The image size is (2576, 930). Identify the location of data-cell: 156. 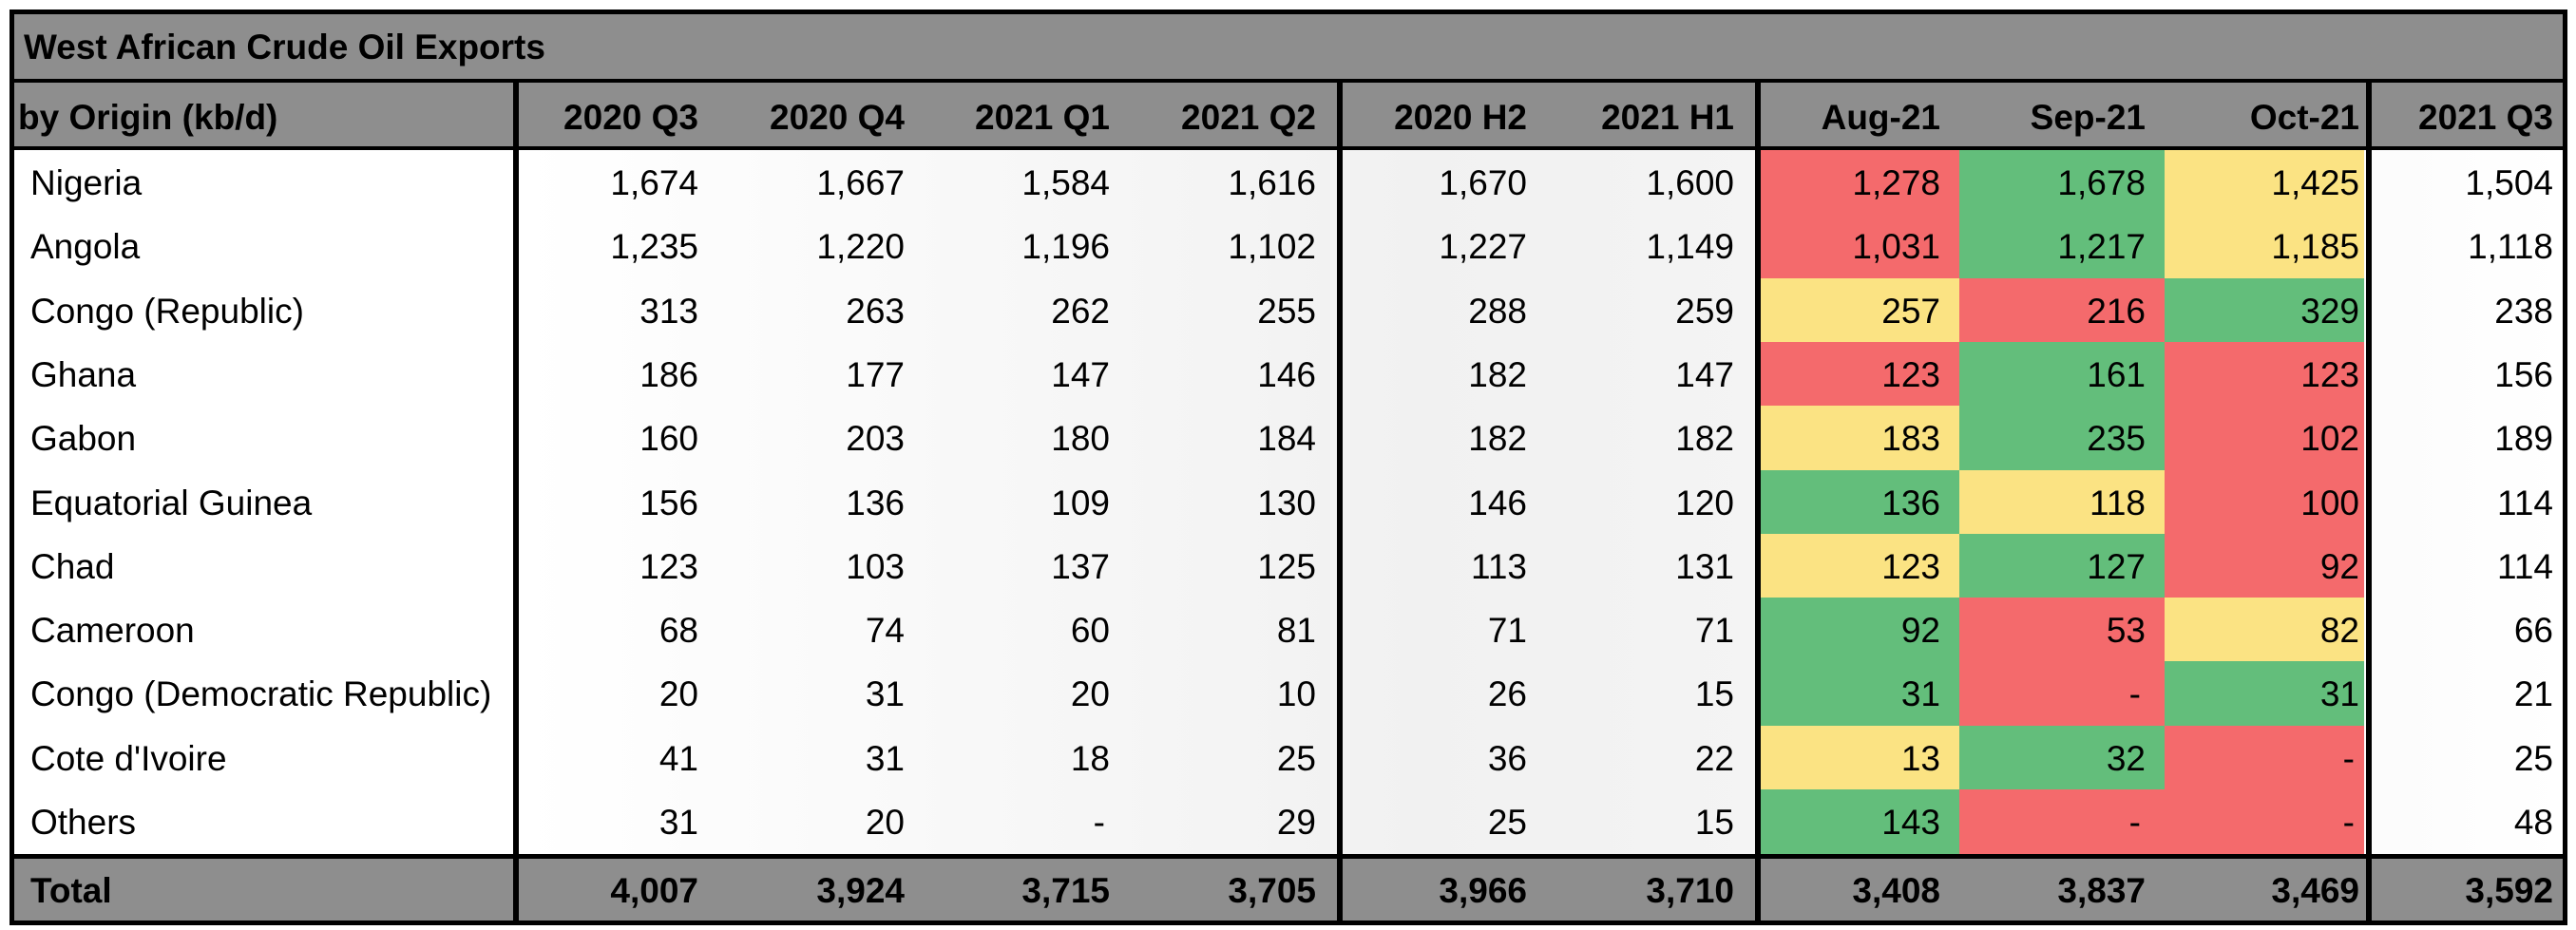
(668, 502).